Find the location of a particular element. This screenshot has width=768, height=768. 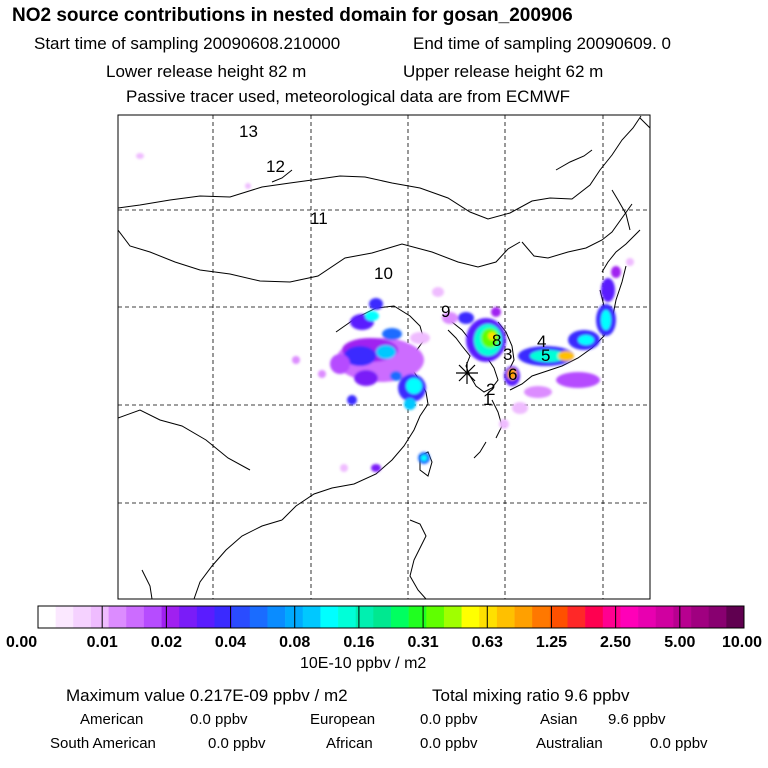

region-name-american: American is located at coordinates (112, 719).